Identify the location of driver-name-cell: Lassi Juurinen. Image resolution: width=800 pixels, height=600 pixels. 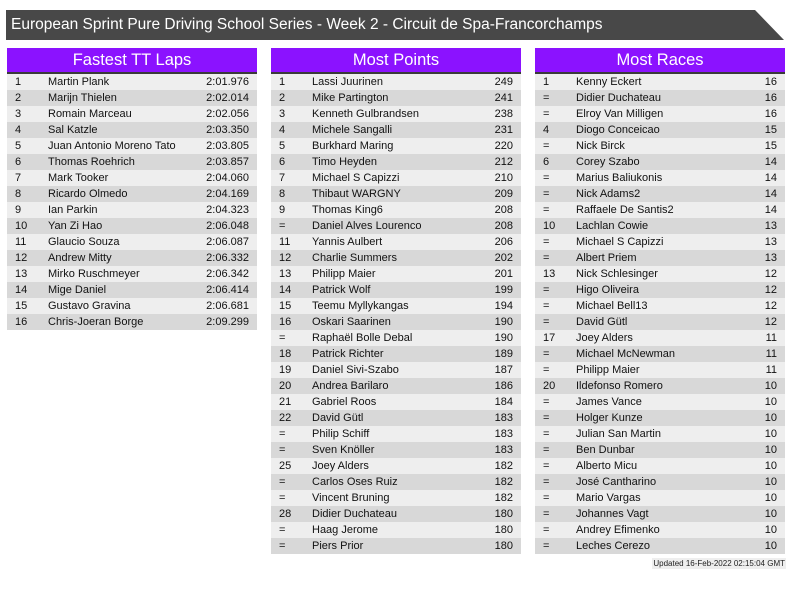
(347, 82).